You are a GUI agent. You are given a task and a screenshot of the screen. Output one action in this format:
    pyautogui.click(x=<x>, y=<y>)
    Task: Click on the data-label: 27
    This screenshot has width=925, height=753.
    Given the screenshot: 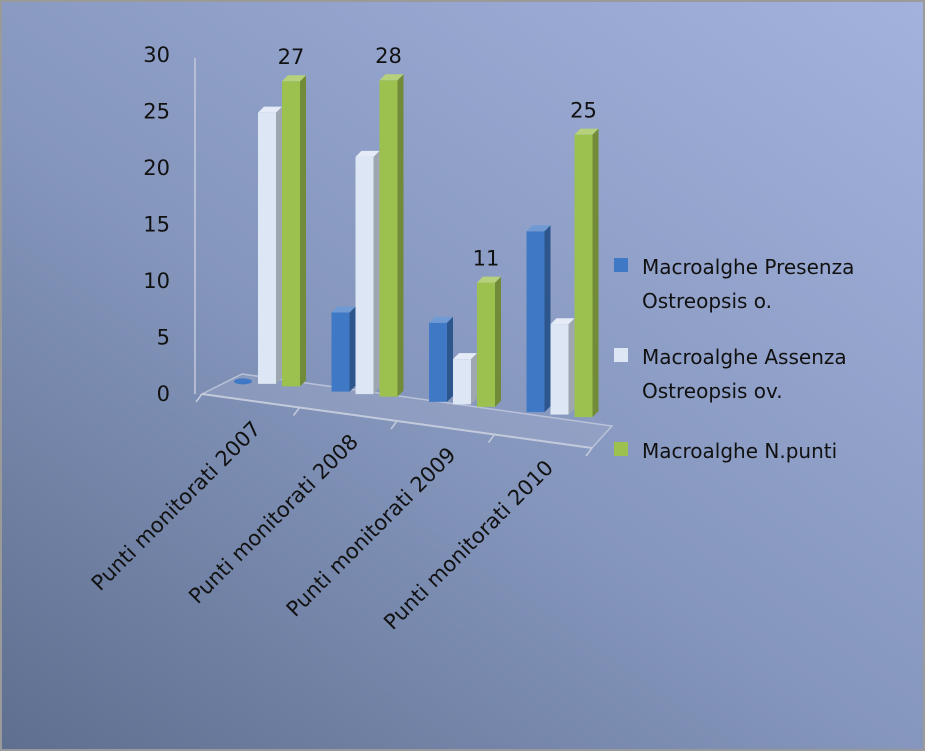 What is the action you would take?
    pyautogui.click(x=291, y=57)
    